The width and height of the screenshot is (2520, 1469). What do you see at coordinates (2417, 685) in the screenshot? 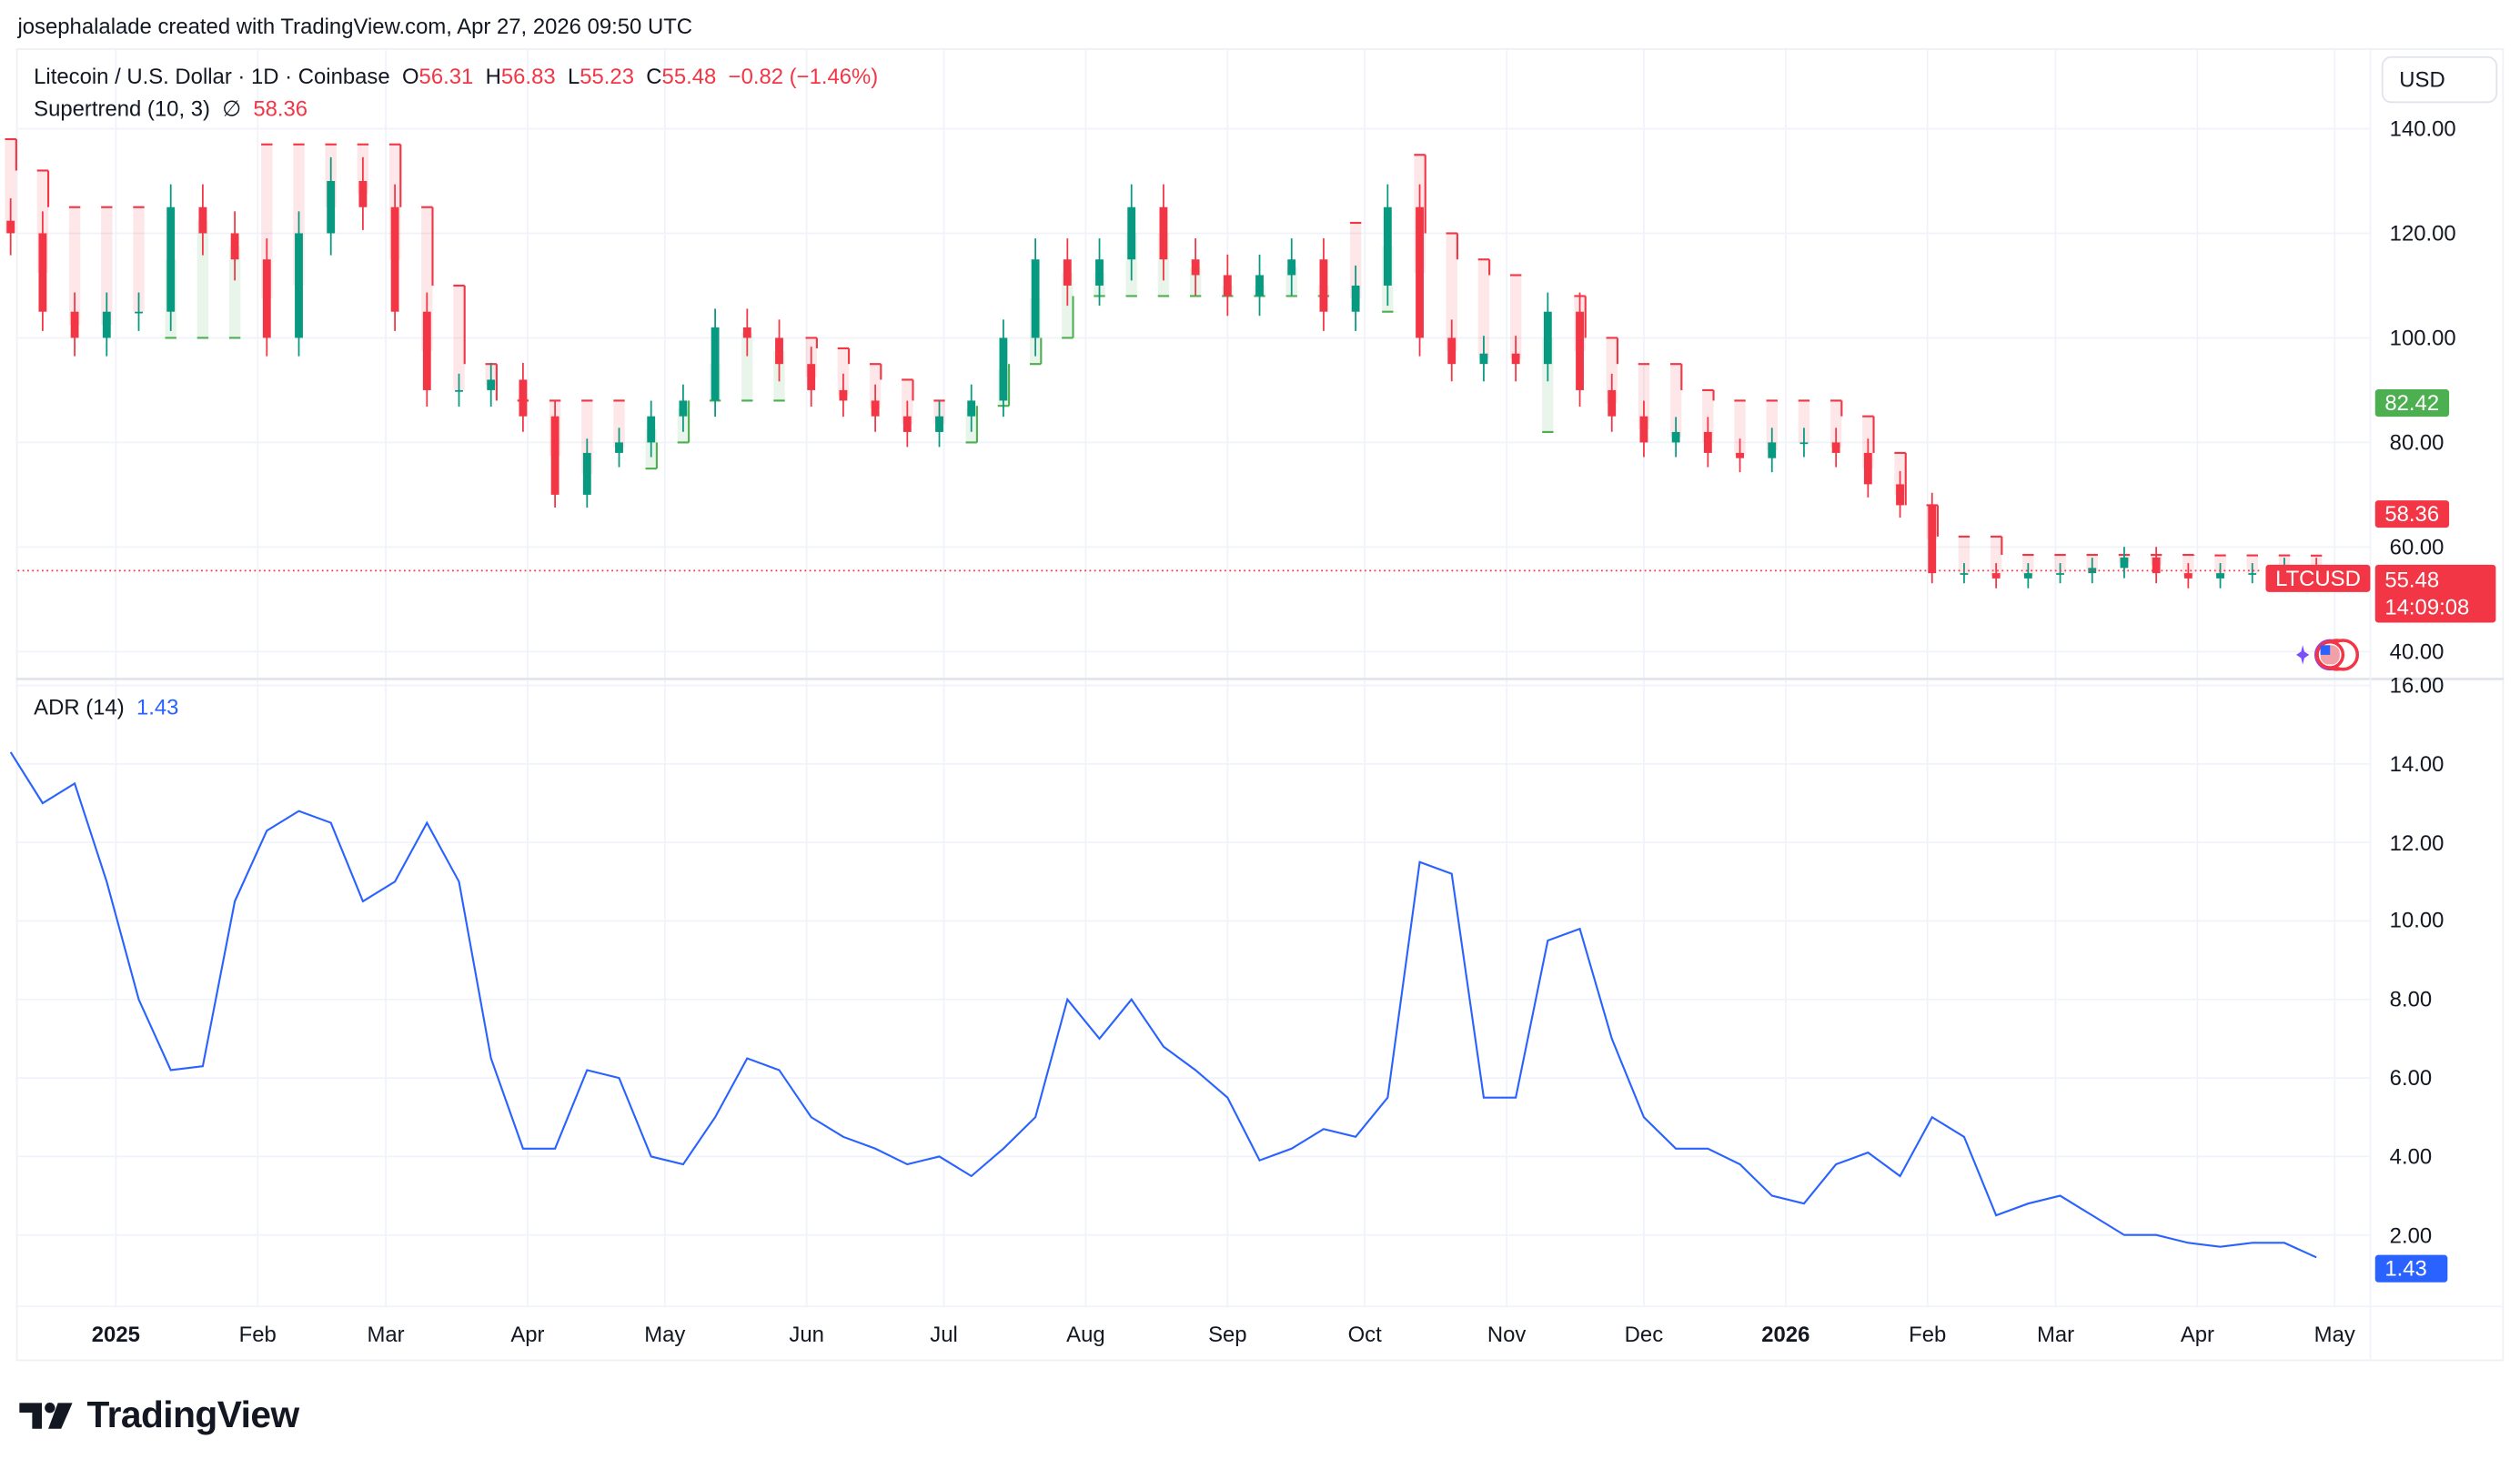
I see `adr-tick-label: 16.00` at bounding box center [2417, 685].